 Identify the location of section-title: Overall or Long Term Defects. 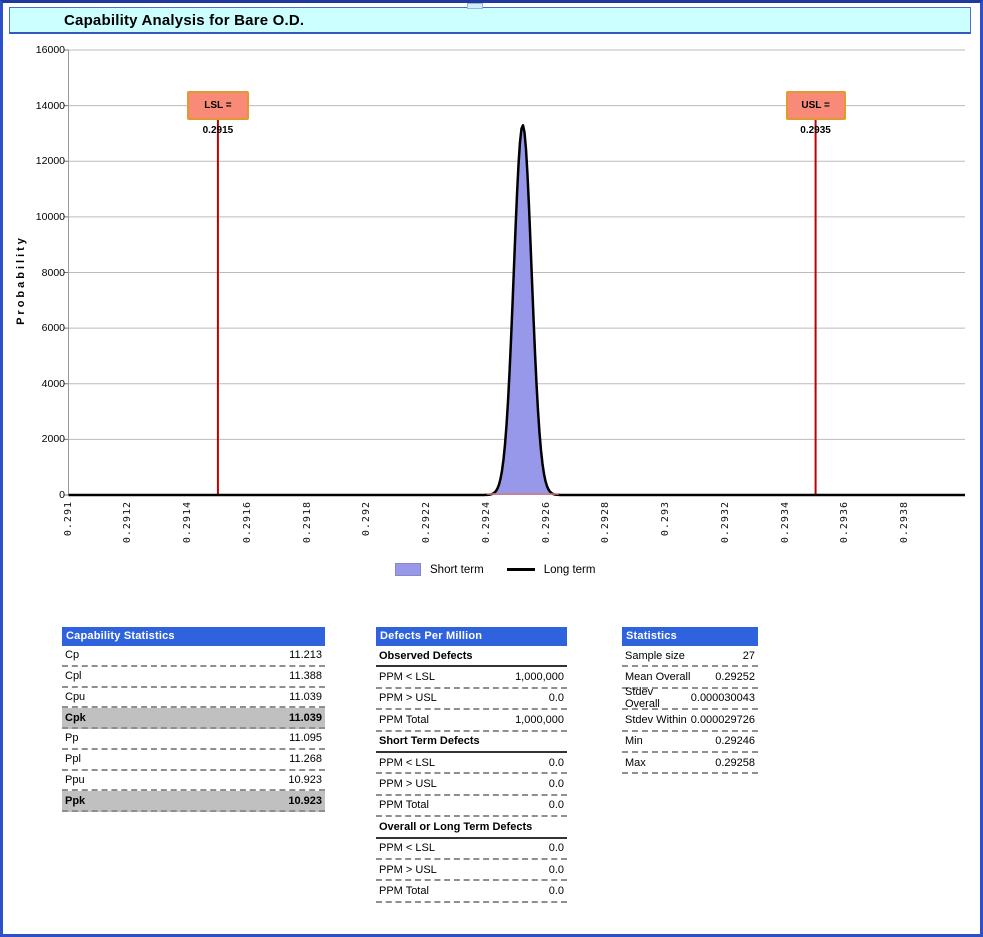
(471, 828).